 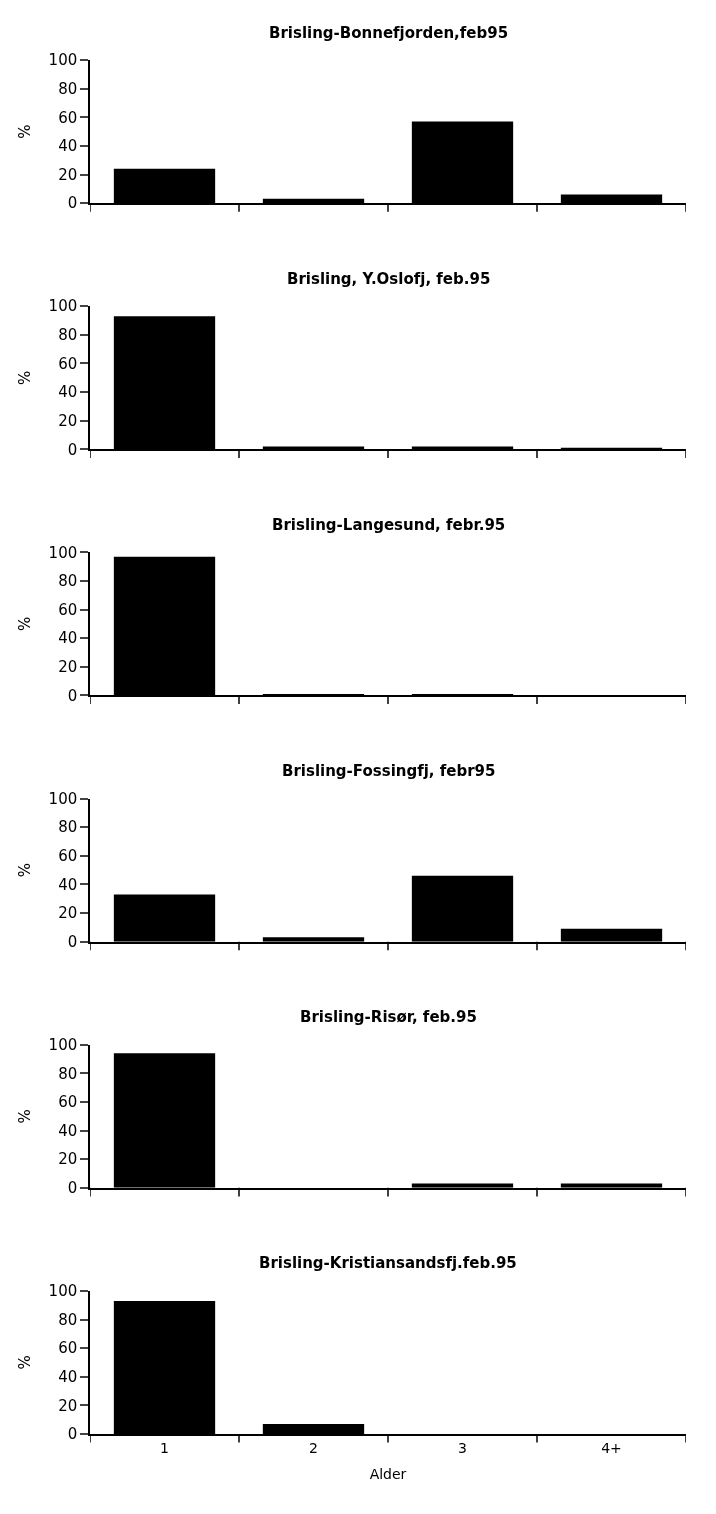 I want to click on x-tick-label: 1, so click(x=164, y=1447).